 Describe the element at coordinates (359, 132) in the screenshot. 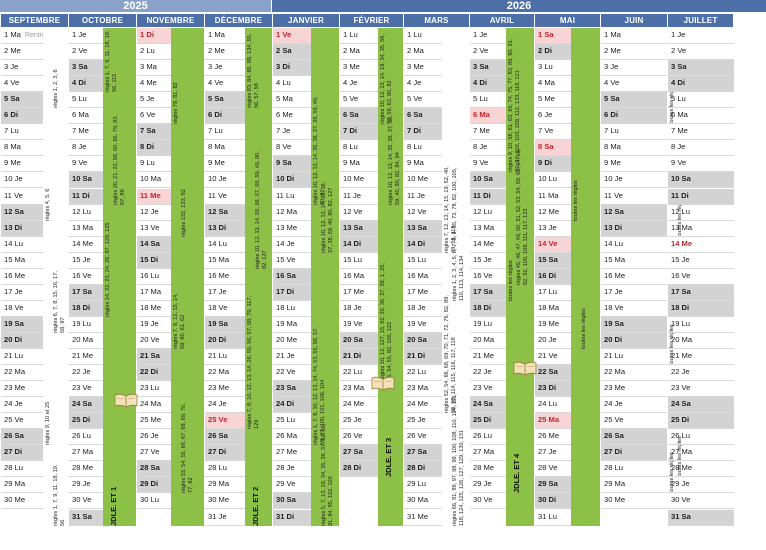

I see `day-cell: 7 Di` at that location.